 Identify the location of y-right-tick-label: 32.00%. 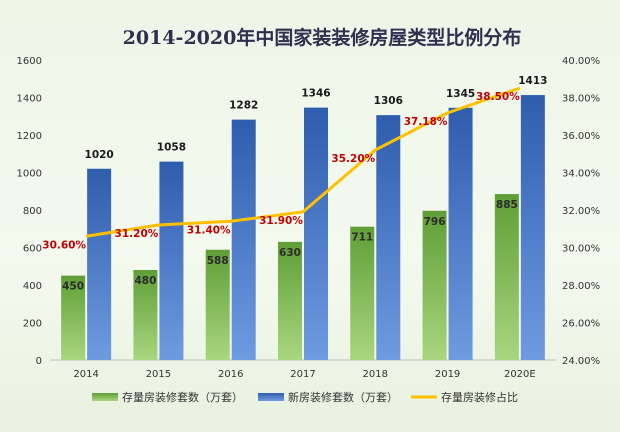
(581, 211).